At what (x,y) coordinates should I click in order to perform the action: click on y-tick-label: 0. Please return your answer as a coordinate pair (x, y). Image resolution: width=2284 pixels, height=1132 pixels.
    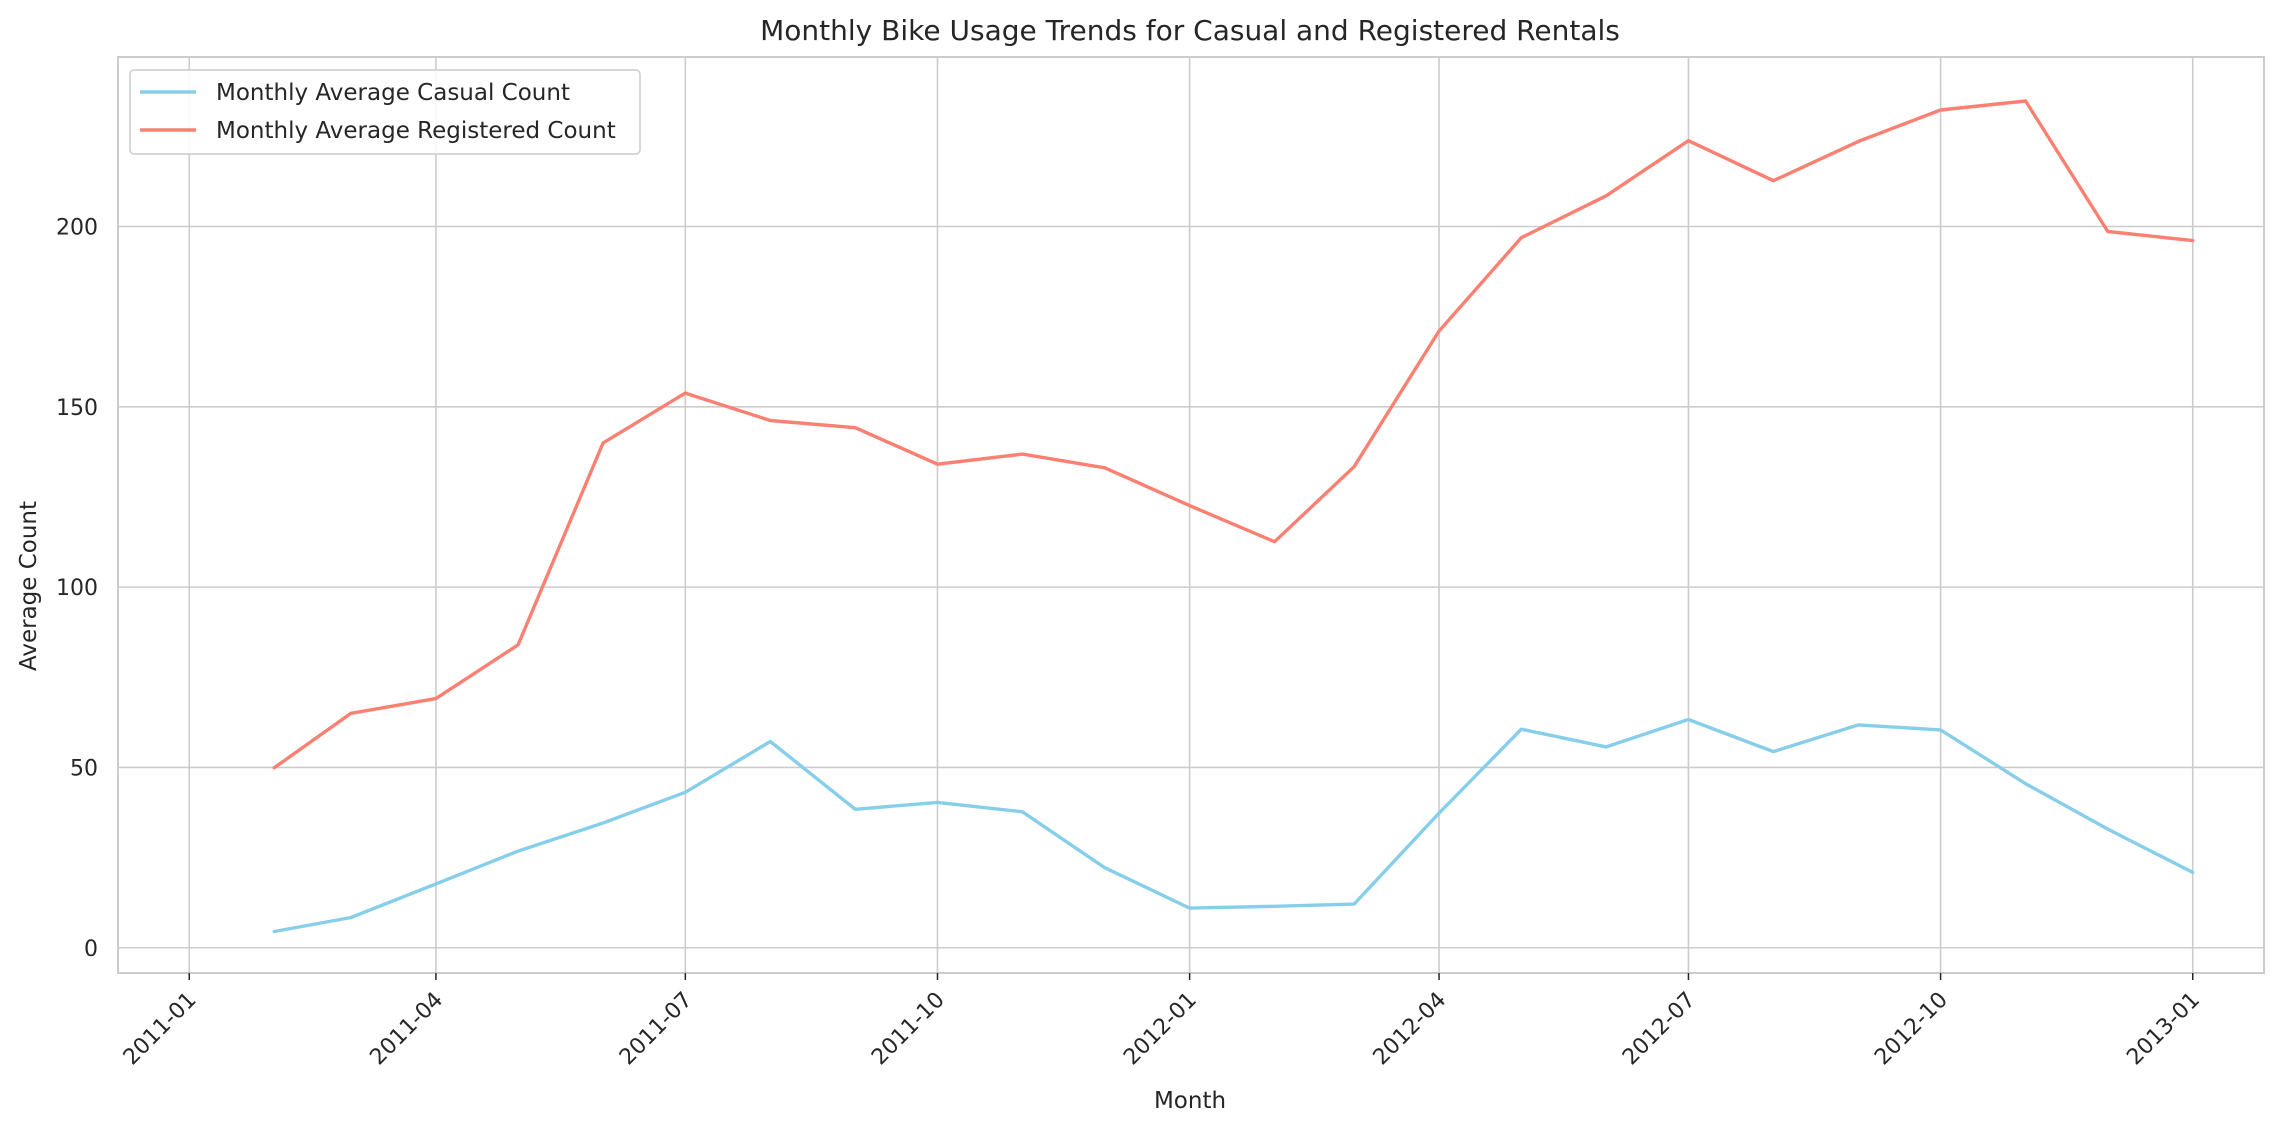
    Looking at the image, I should click on (91, 949).